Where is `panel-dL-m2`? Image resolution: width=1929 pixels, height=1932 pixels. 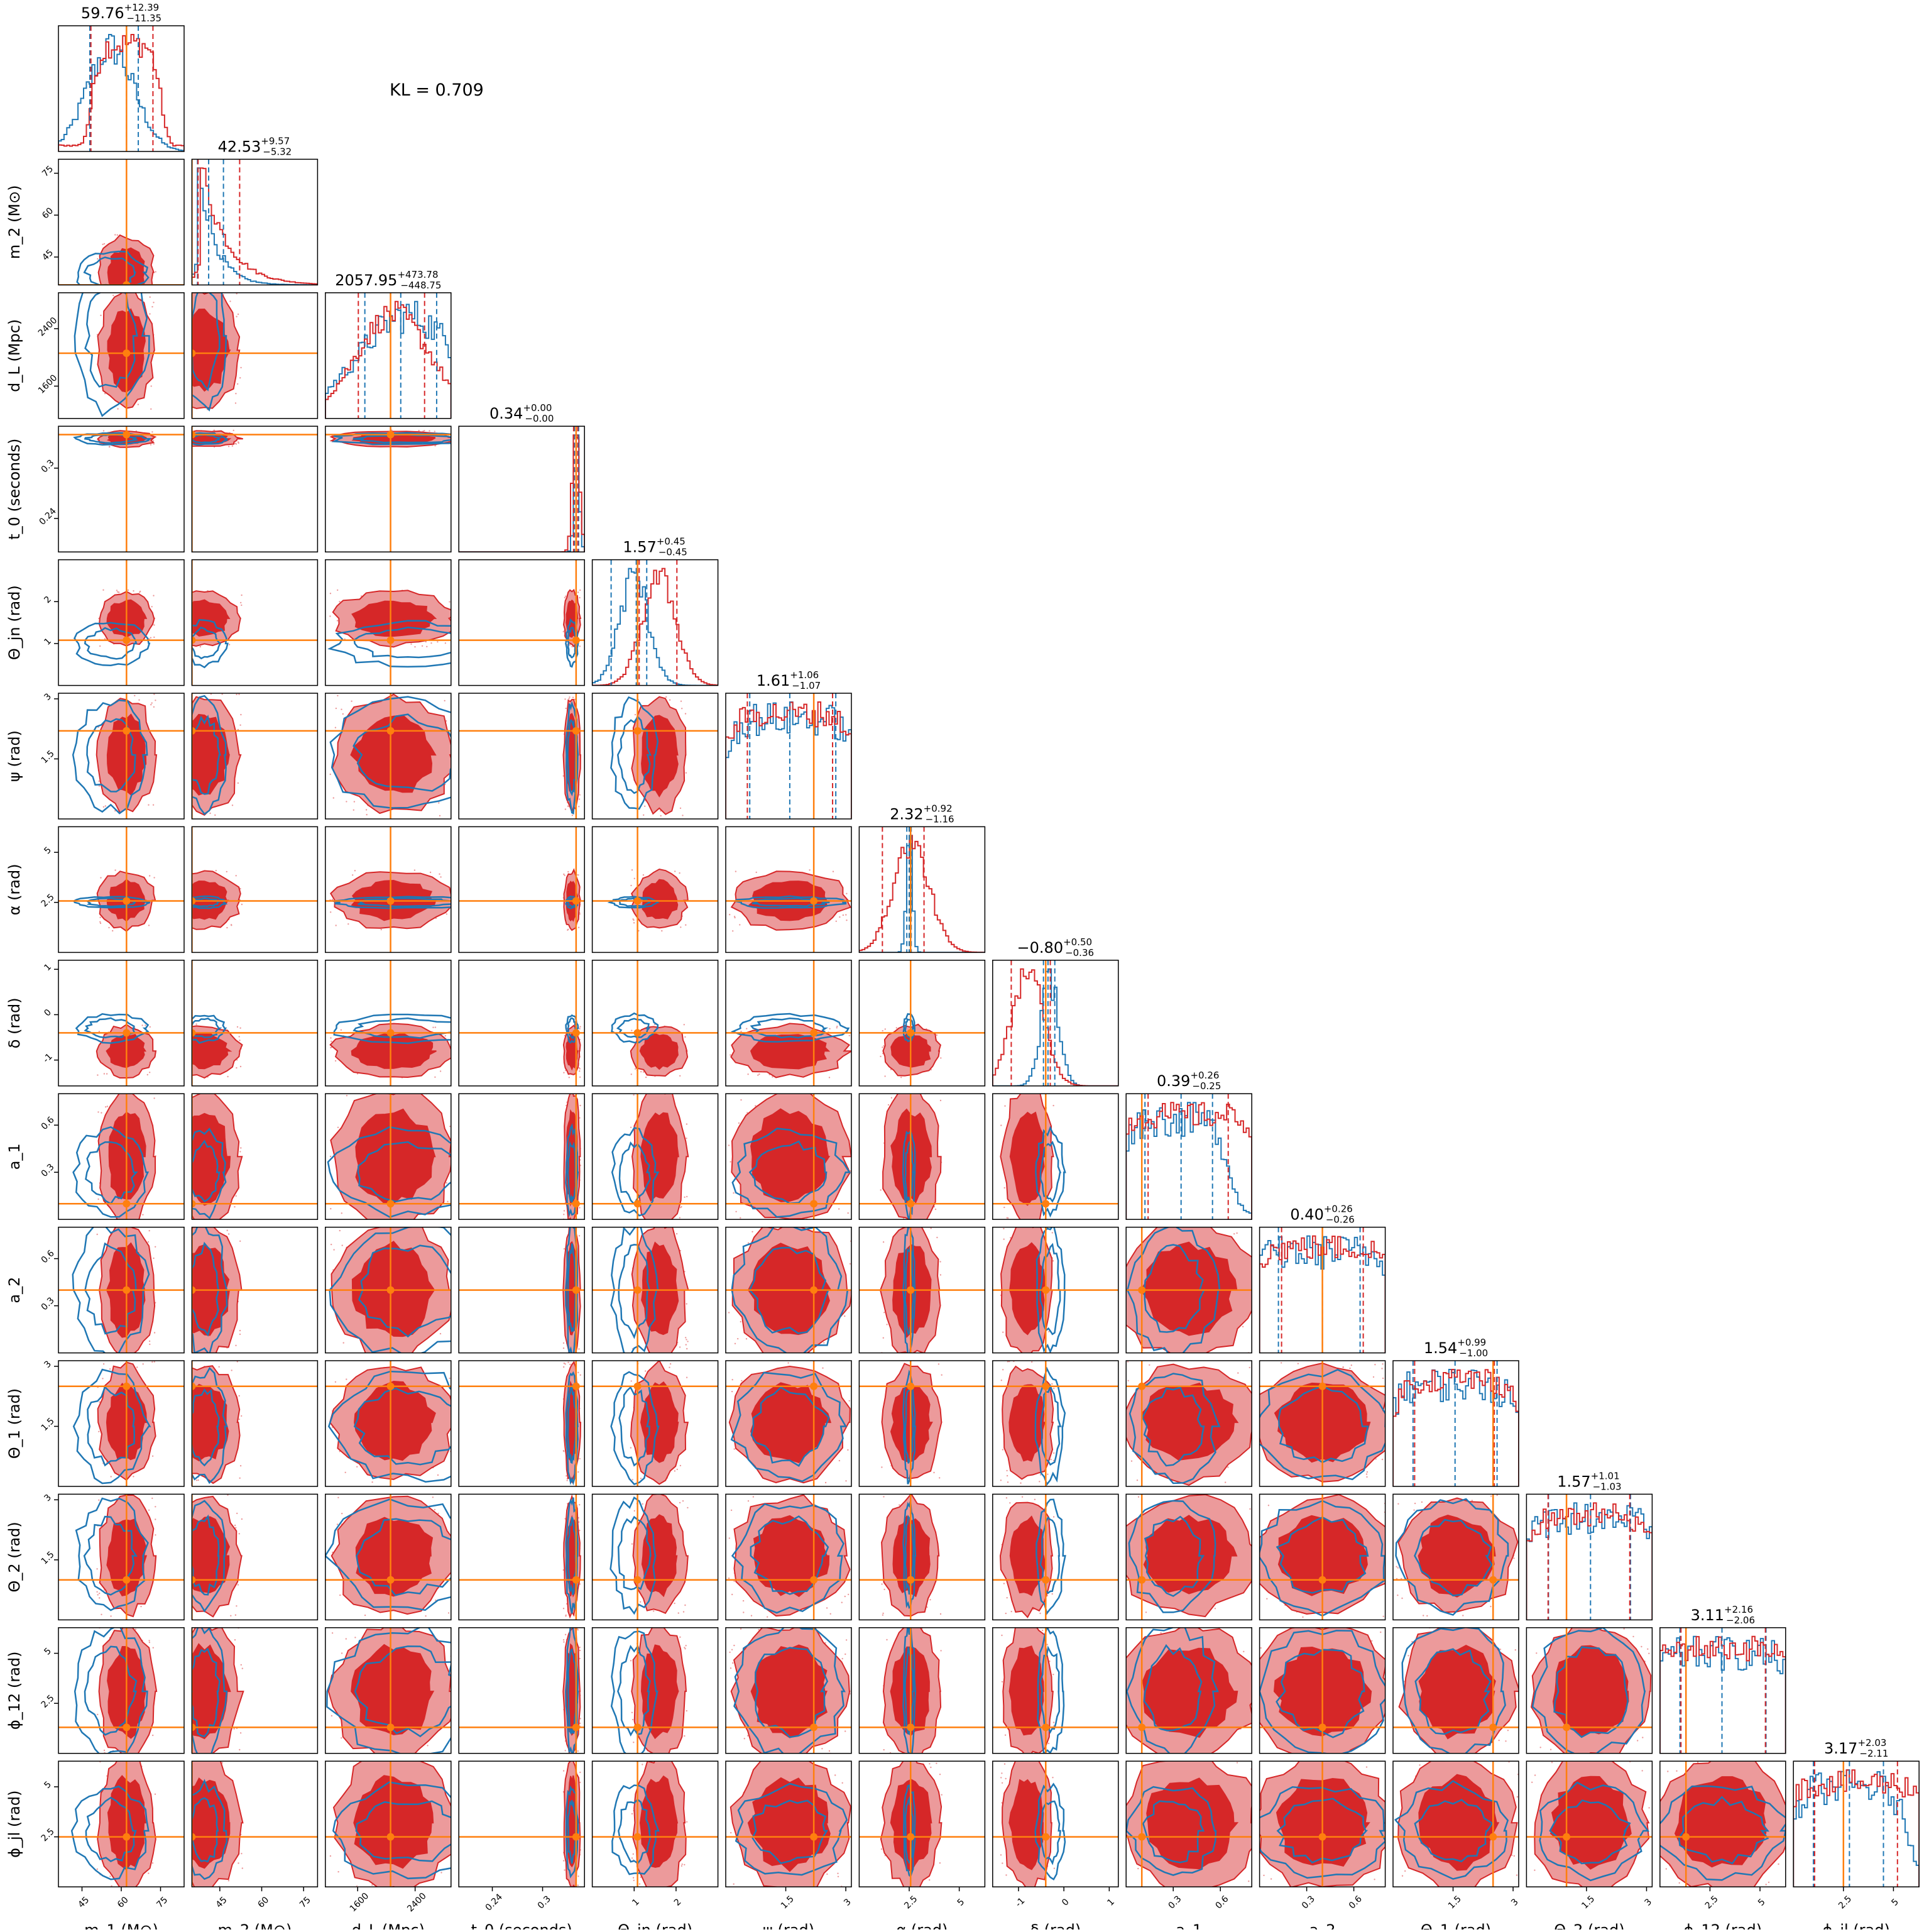
panel-dL-m2 is located at coordinates (241, 337).